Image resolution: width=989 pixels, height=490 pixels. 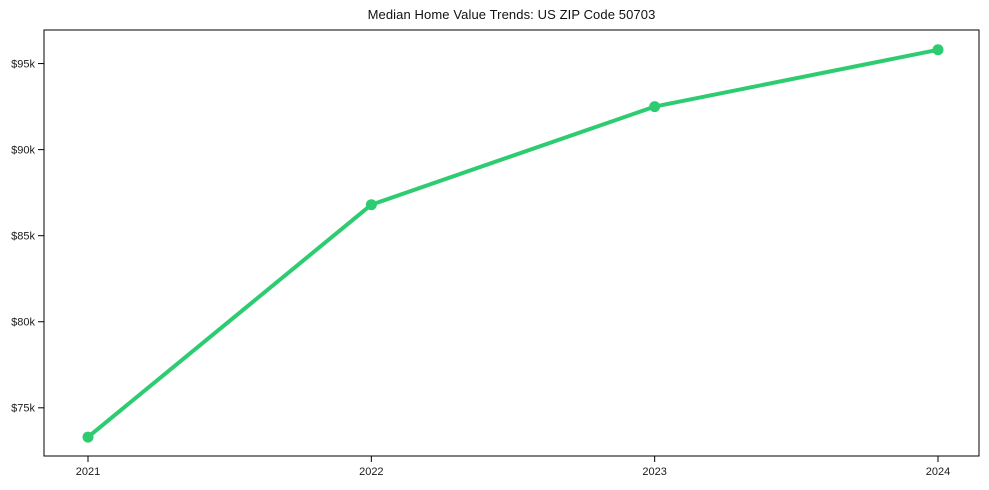 I want to click on y-tick-label: $85k, so click(x=23, y=237).